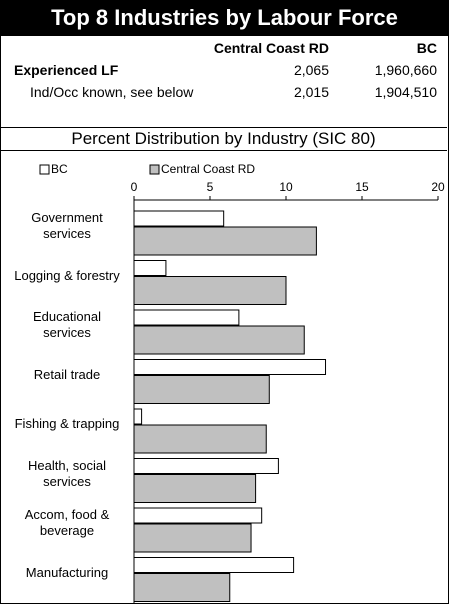 This screenshot has height=604, width=449. Describe the element at coordinates (362, 187) in the screenshot. I see `x-tick-label: 15` at that location.